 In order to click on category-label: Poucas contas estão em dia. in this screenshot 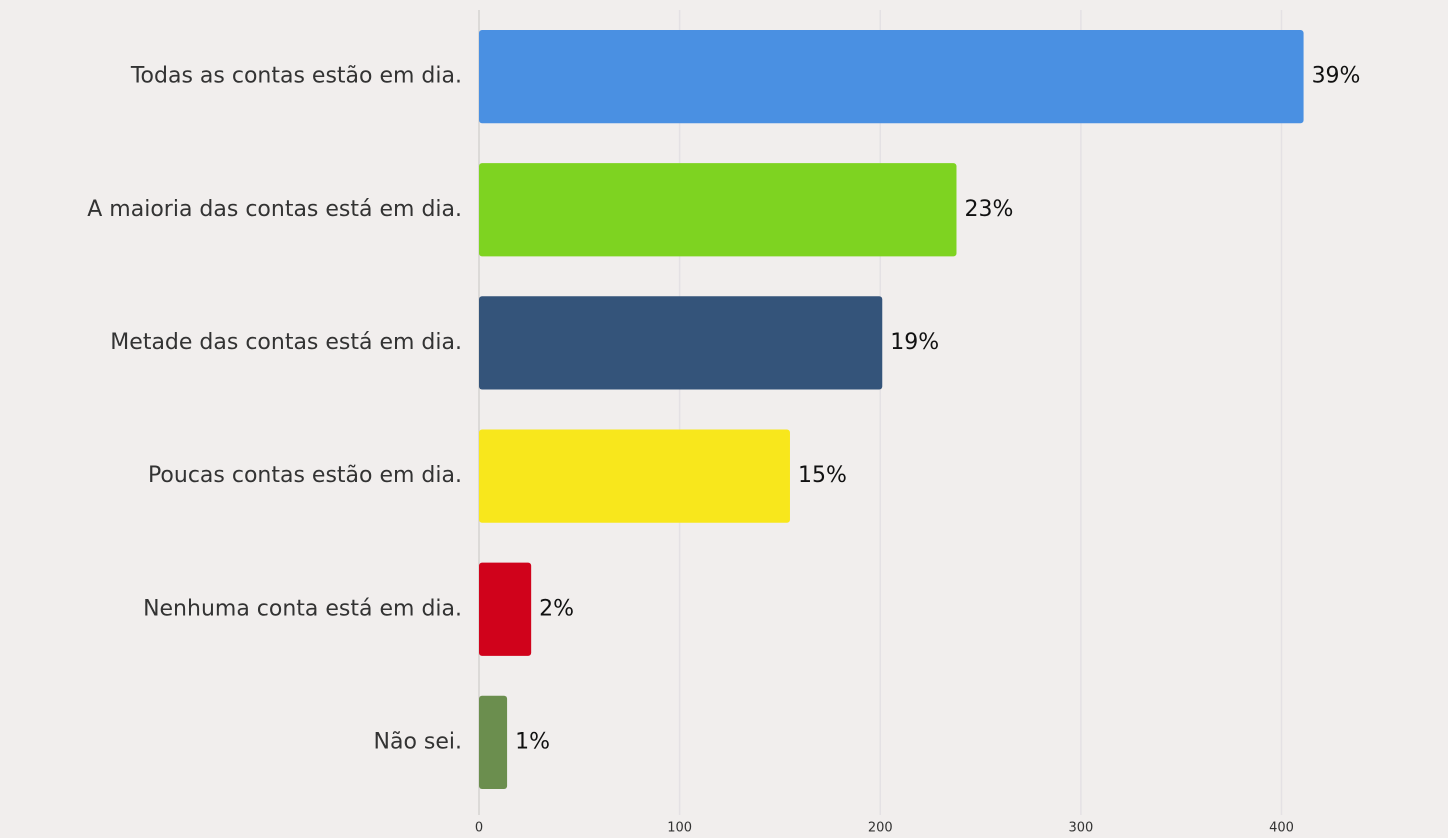, I will do `click(305, 475)`.